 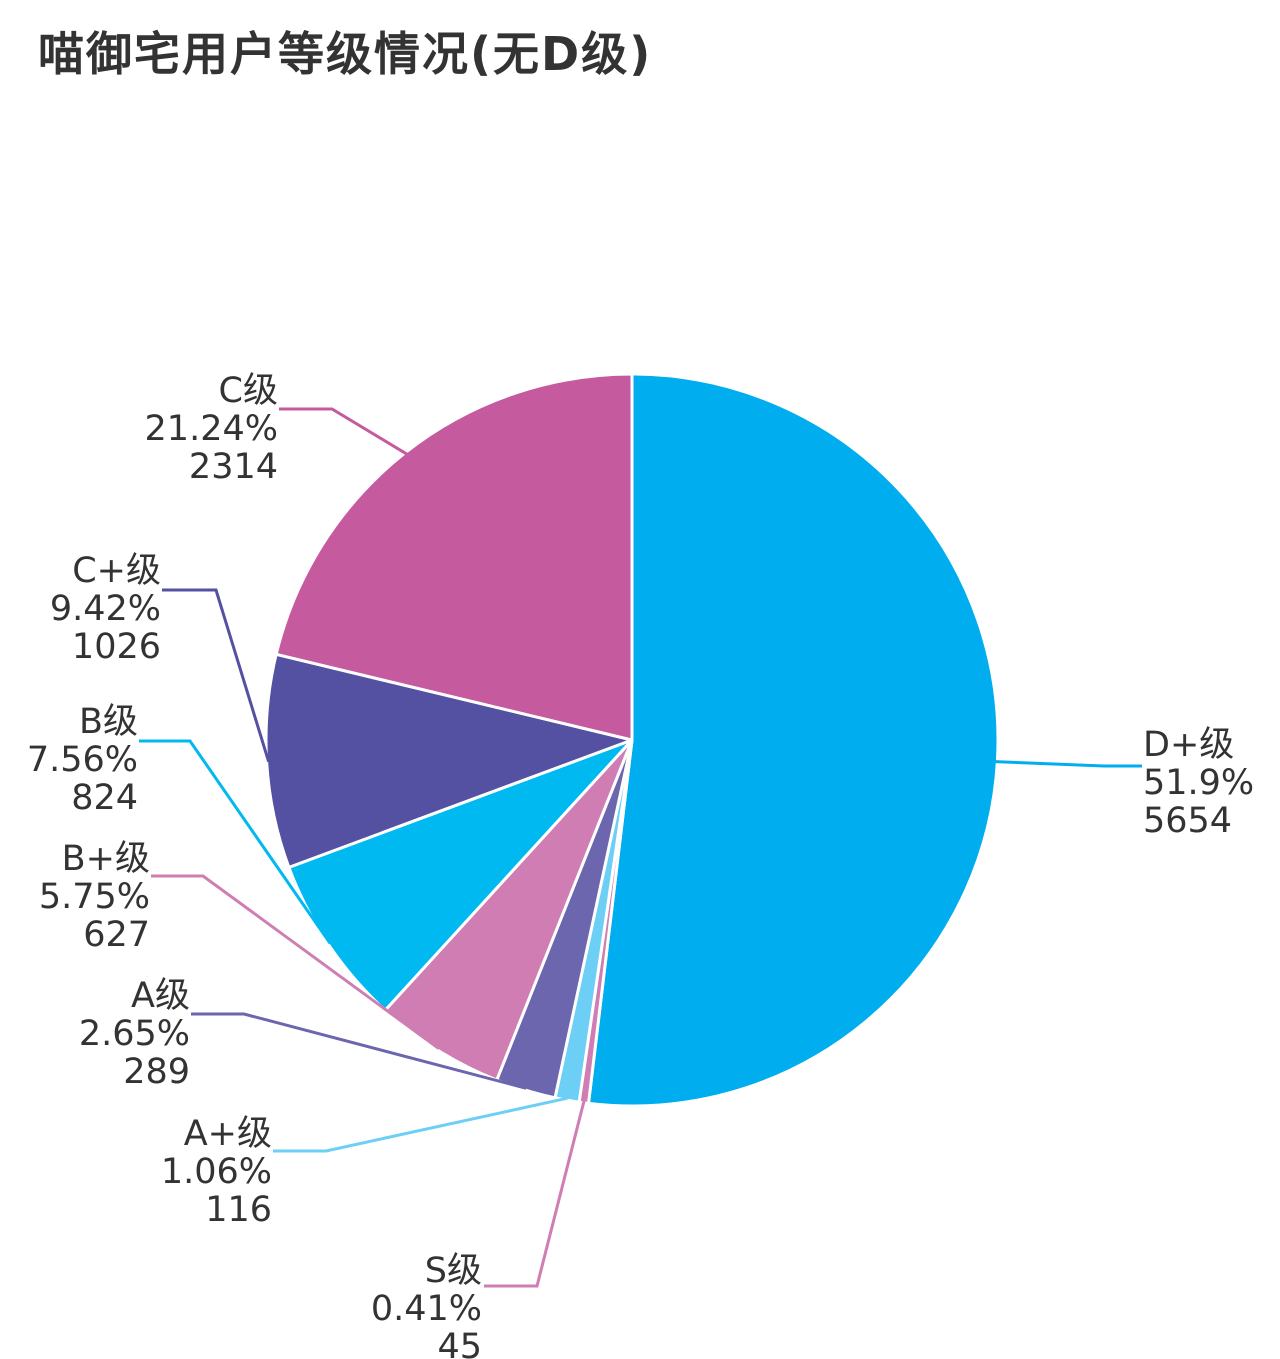 I want to click on slice-label-name-2: A+级, so click(x=228, y=1134).